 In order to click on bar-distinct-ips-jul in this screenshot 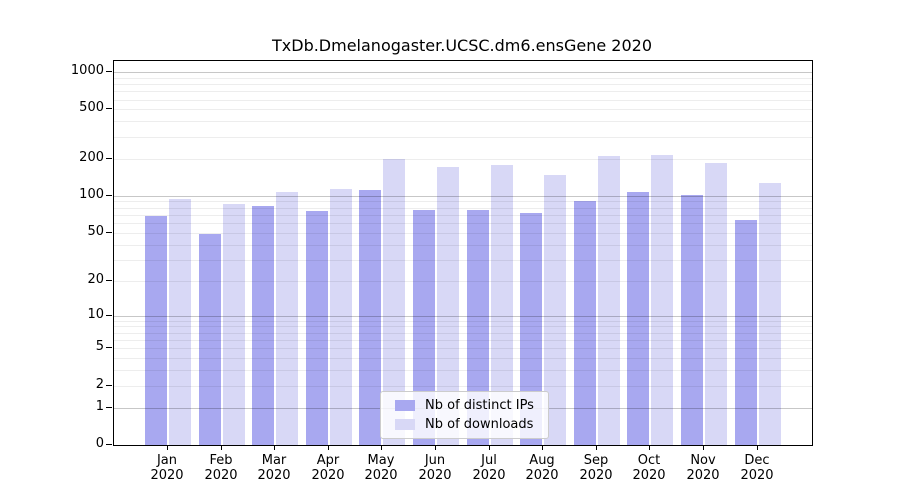, I will do `click(477, 327)`.